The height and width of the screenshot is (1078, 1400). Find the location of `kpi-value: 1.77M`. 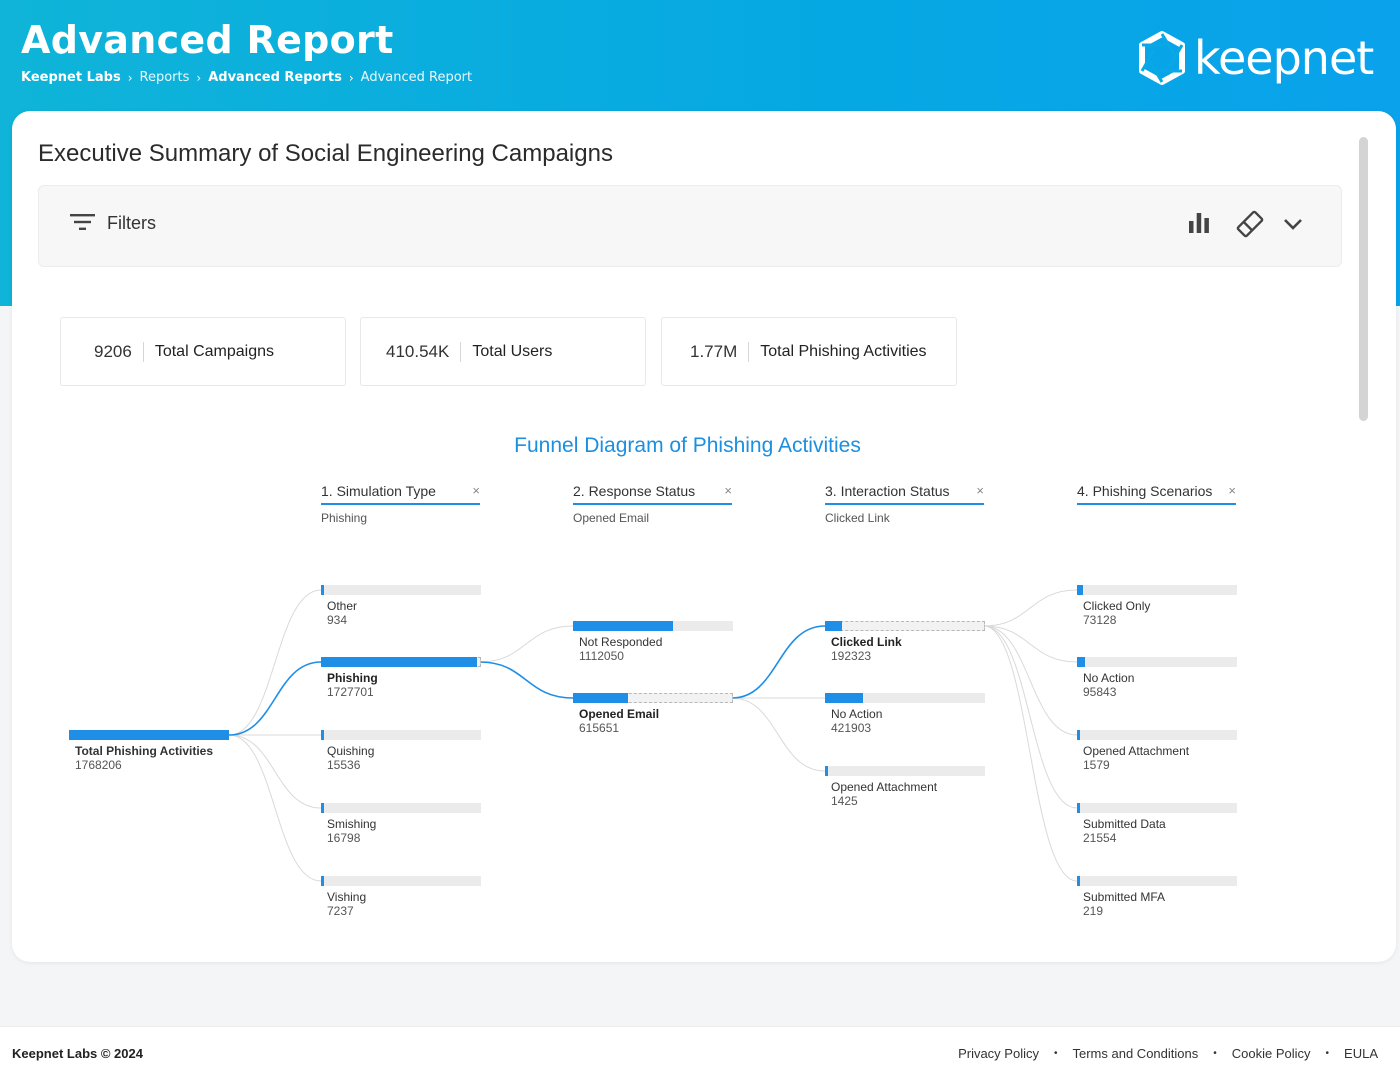

kpi-value: 1.77M is located at coordinates (714, 351).